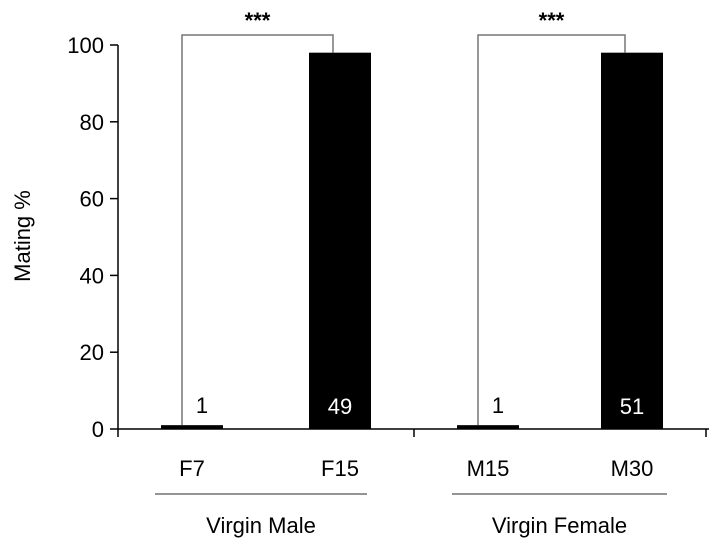  I want to click on category-label: M15, so click(488, 468).